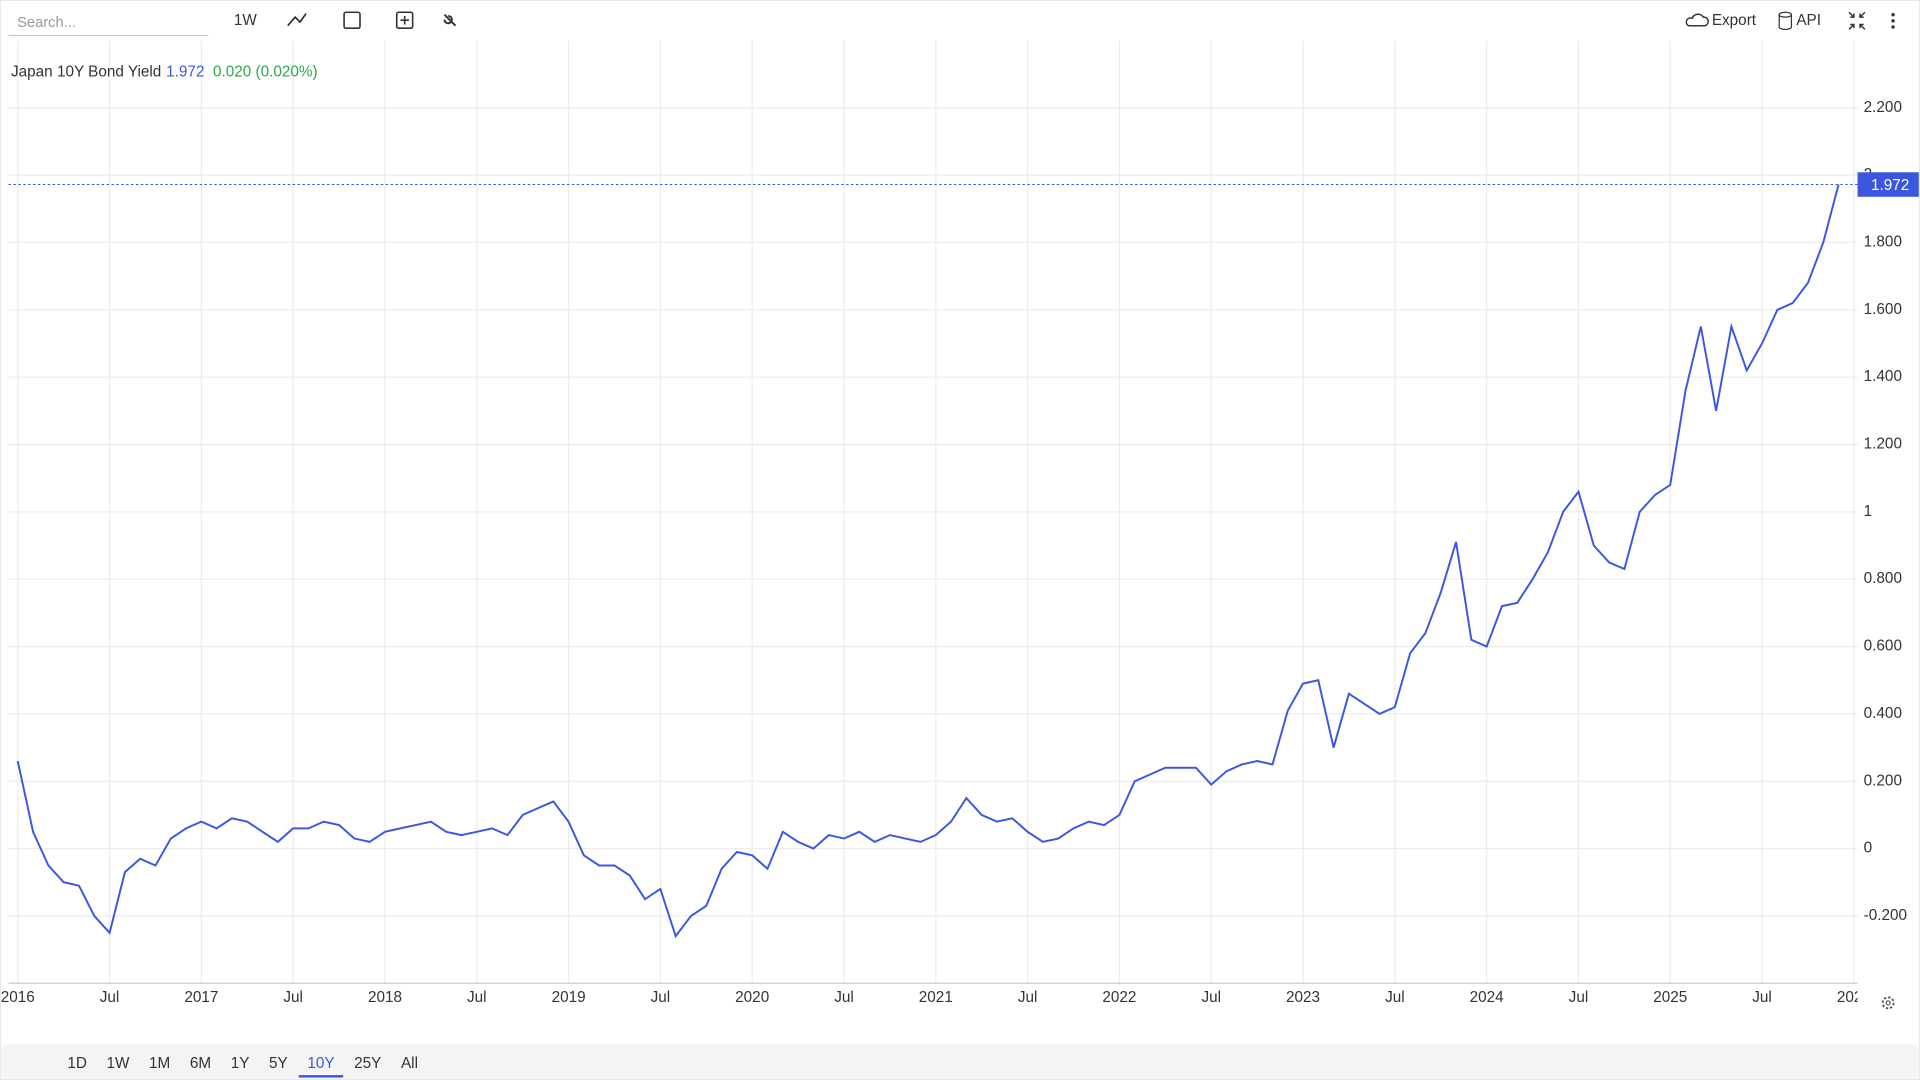 Image resolution: width=1920 pixels, height=1080 pixels. What do you see at coordinates (1670, 997) in the screenshot?
I see `x-tick-label: 2025` at bounding box center [1670, 997].